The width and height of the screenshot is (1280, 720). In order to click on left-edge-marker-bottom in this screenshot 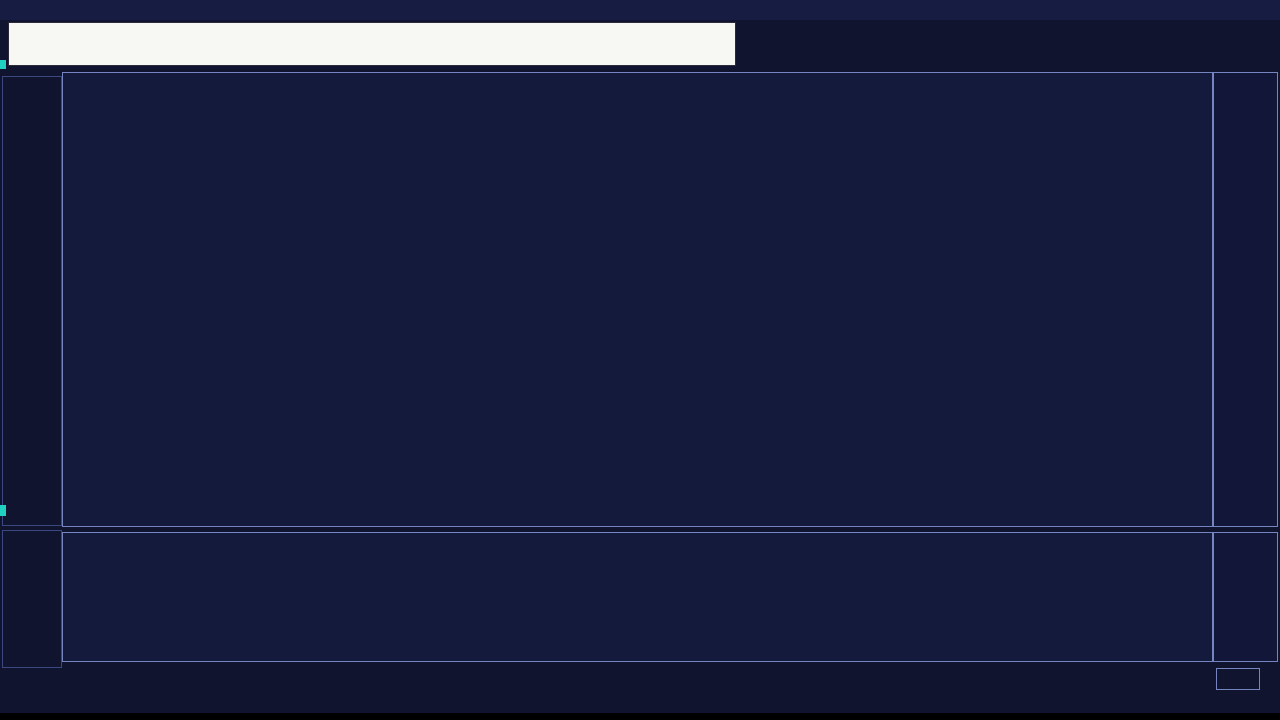, I will do `click(3, 510)`.